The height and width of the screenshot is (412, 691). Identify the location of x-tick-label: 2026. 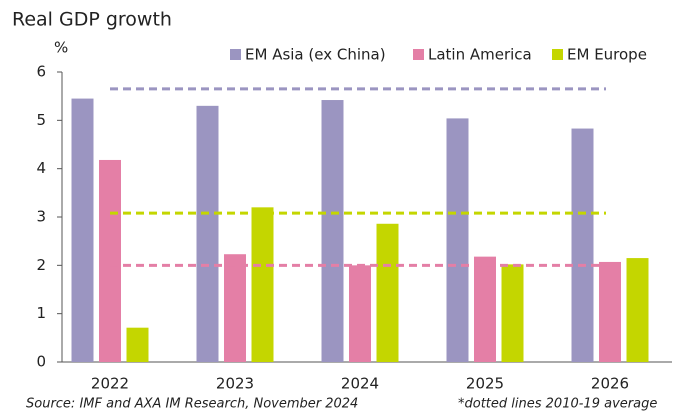
(610, 384).